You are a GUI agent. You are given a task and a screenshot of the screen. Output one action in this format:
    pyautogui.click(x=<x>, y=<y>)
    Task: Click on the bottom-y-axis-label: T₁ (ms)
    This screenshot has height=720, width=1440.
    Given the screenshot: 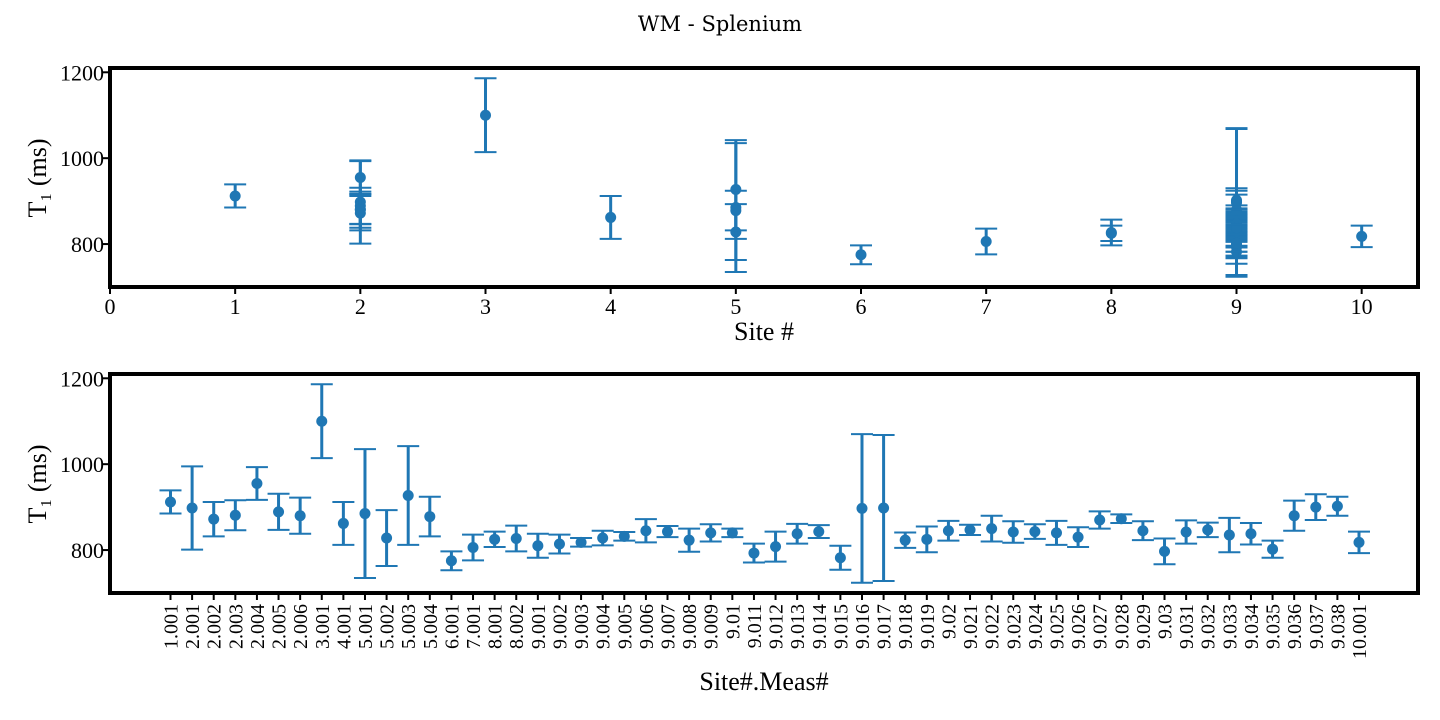 What is the action you would take?
    pyautogui.click(x=37, y=483)
    